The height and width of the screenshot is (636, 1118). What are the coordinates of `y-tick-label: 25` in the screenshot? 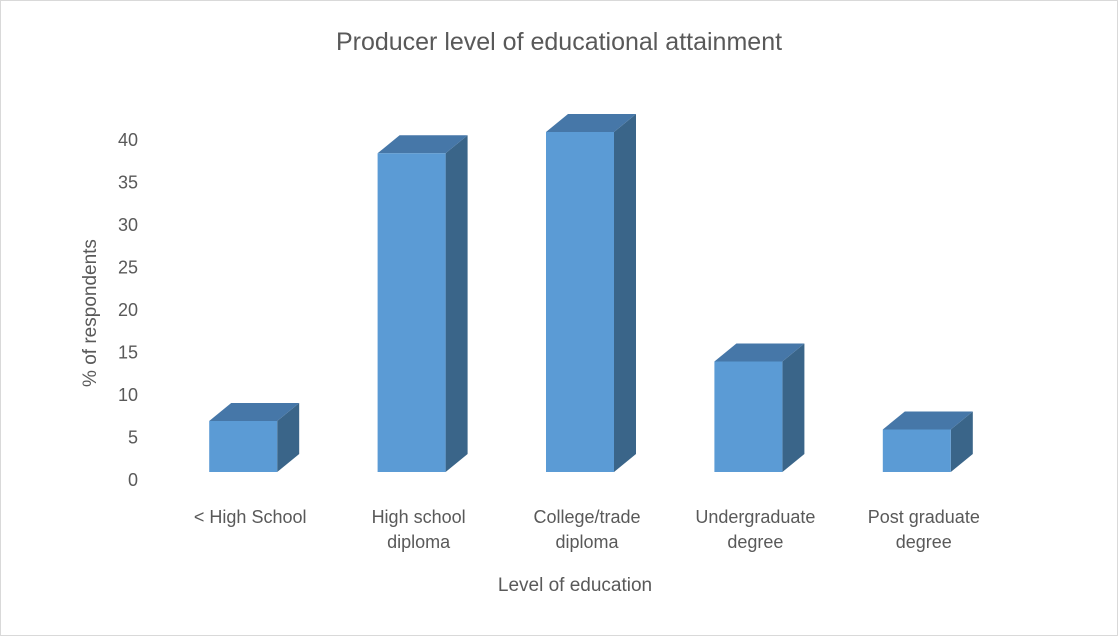 It's located at (128, 268).